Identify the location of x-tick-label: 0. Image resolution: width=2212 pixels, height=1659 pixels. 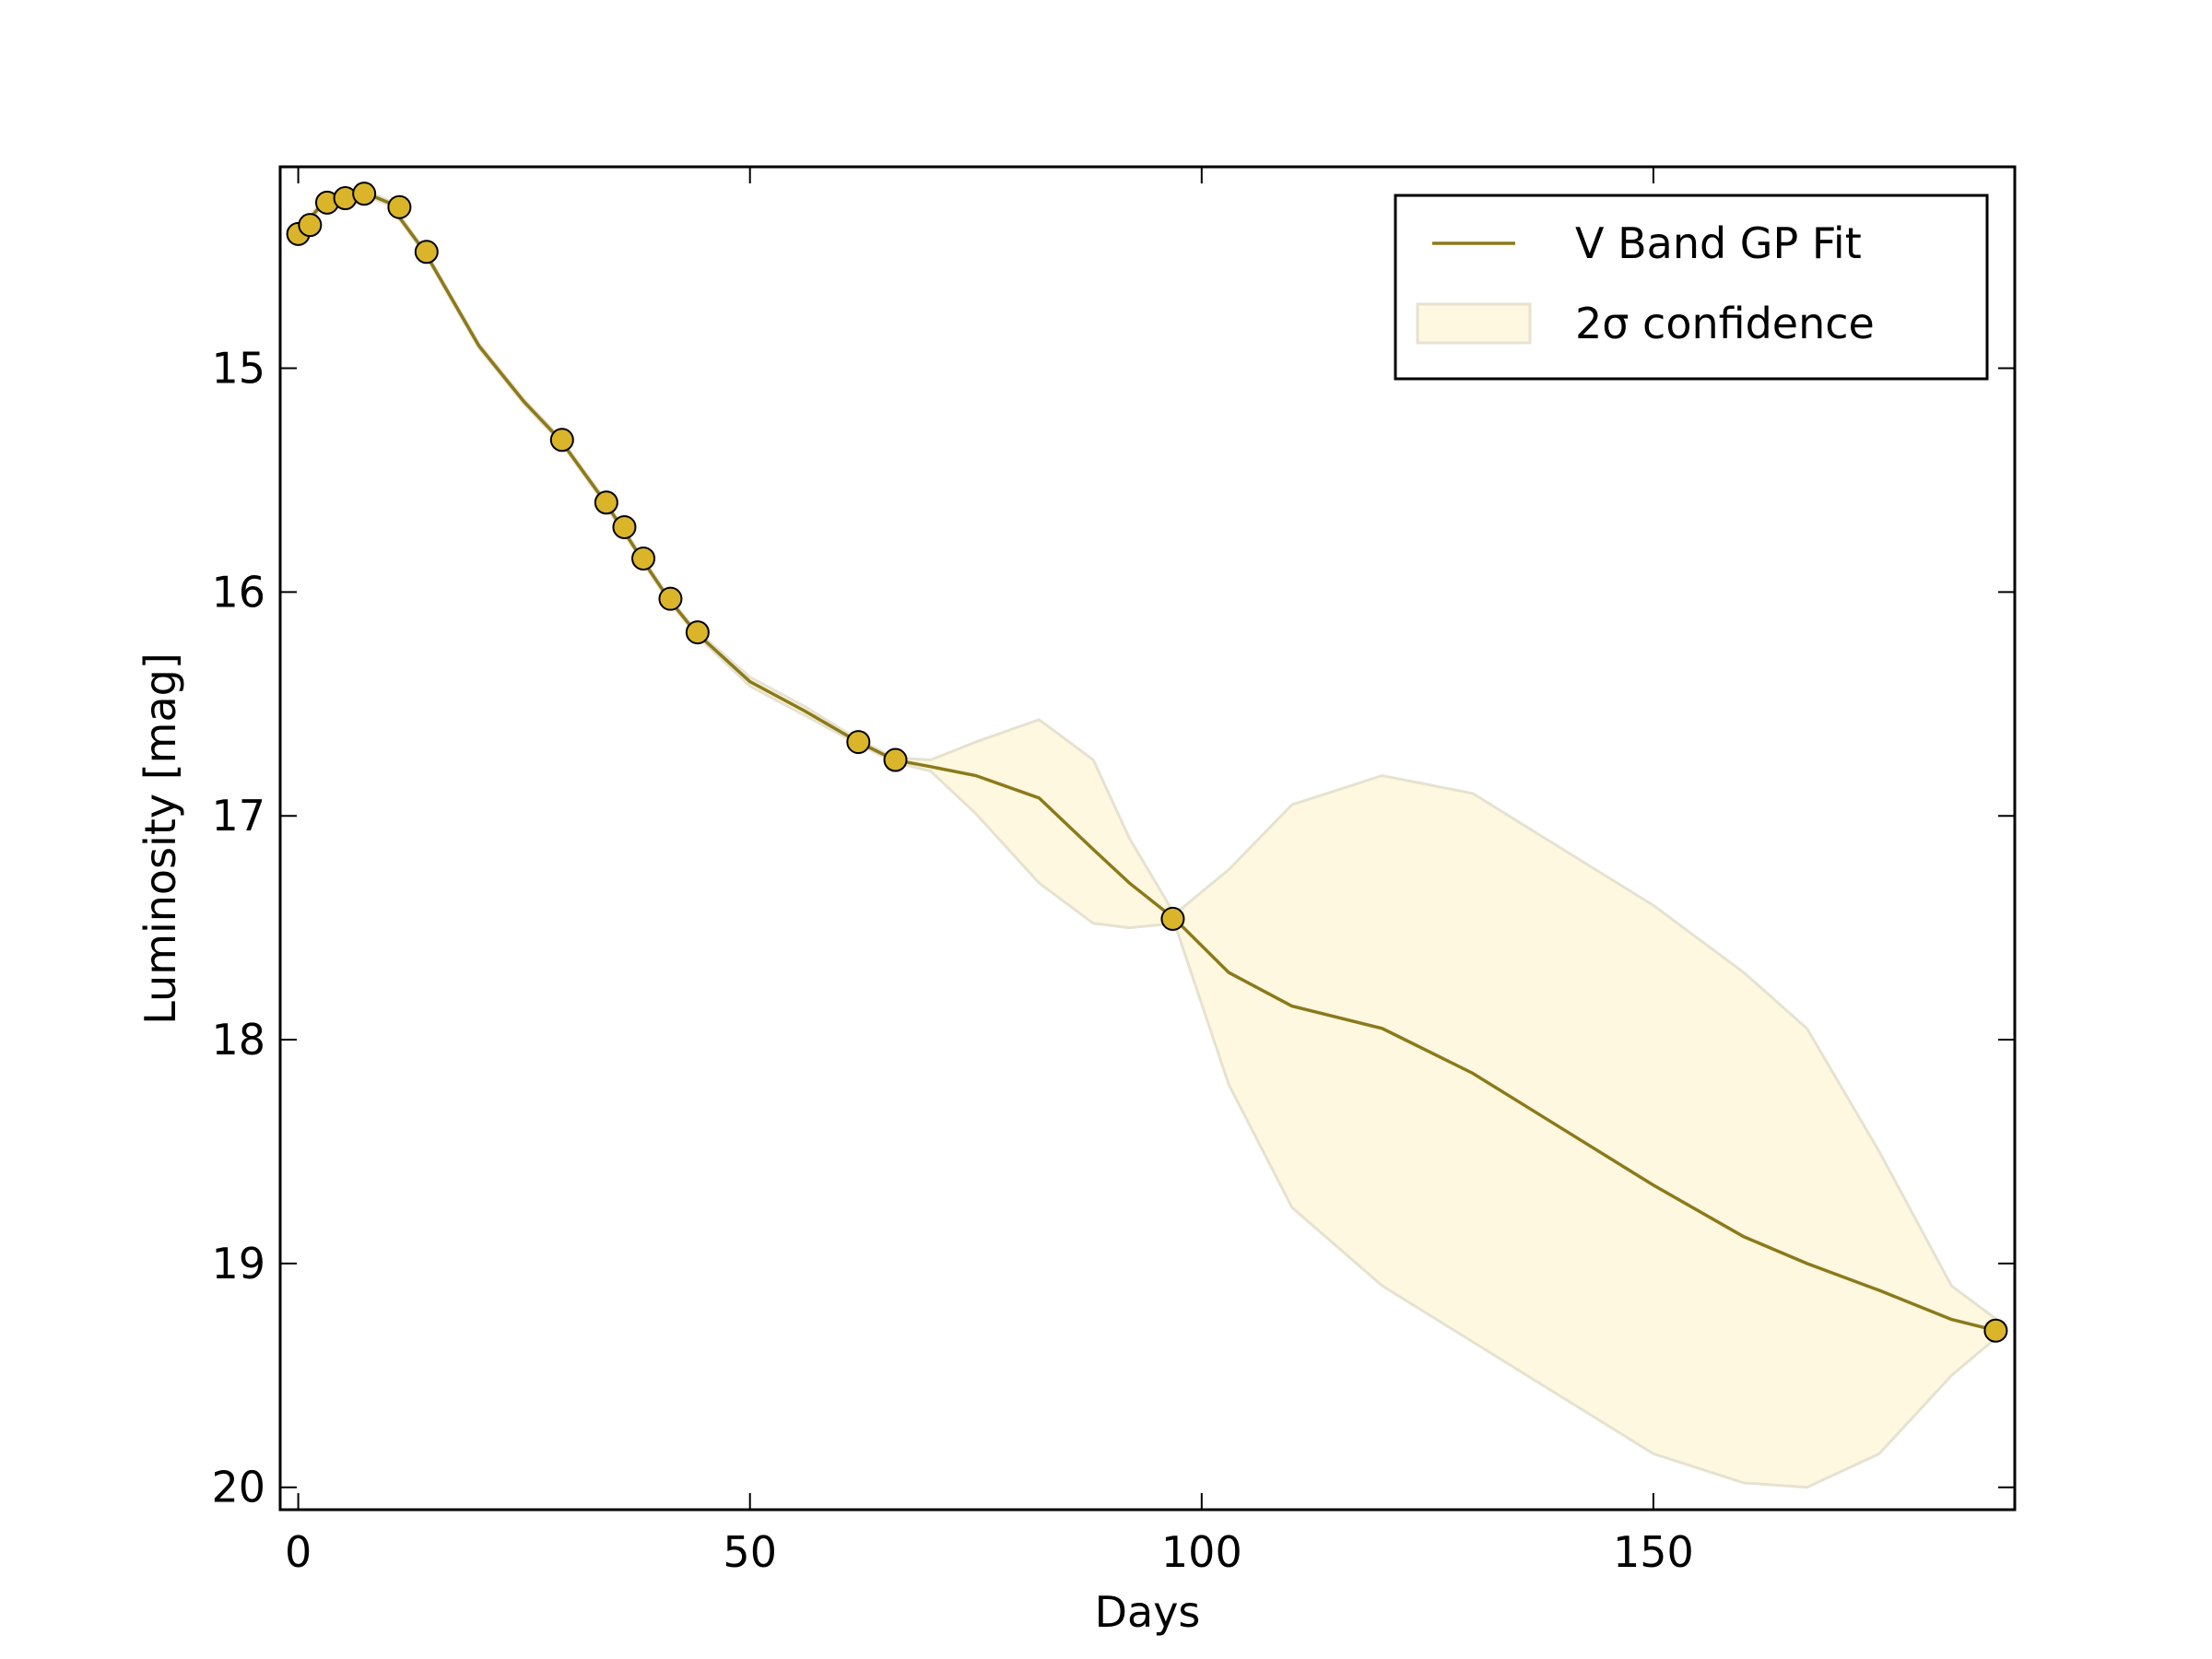
(298, 1552).